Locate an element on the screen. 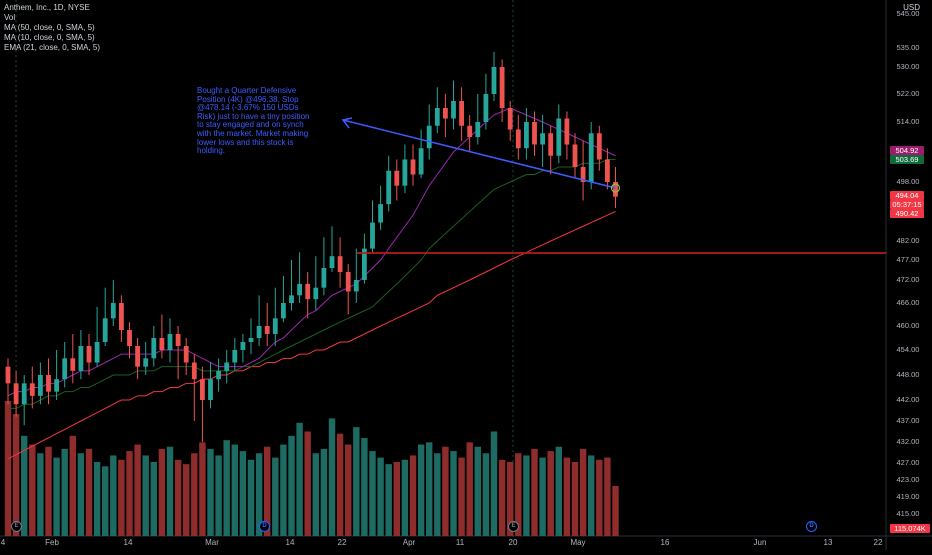  legend-volume: Vol is located at coordinates (10, 17).